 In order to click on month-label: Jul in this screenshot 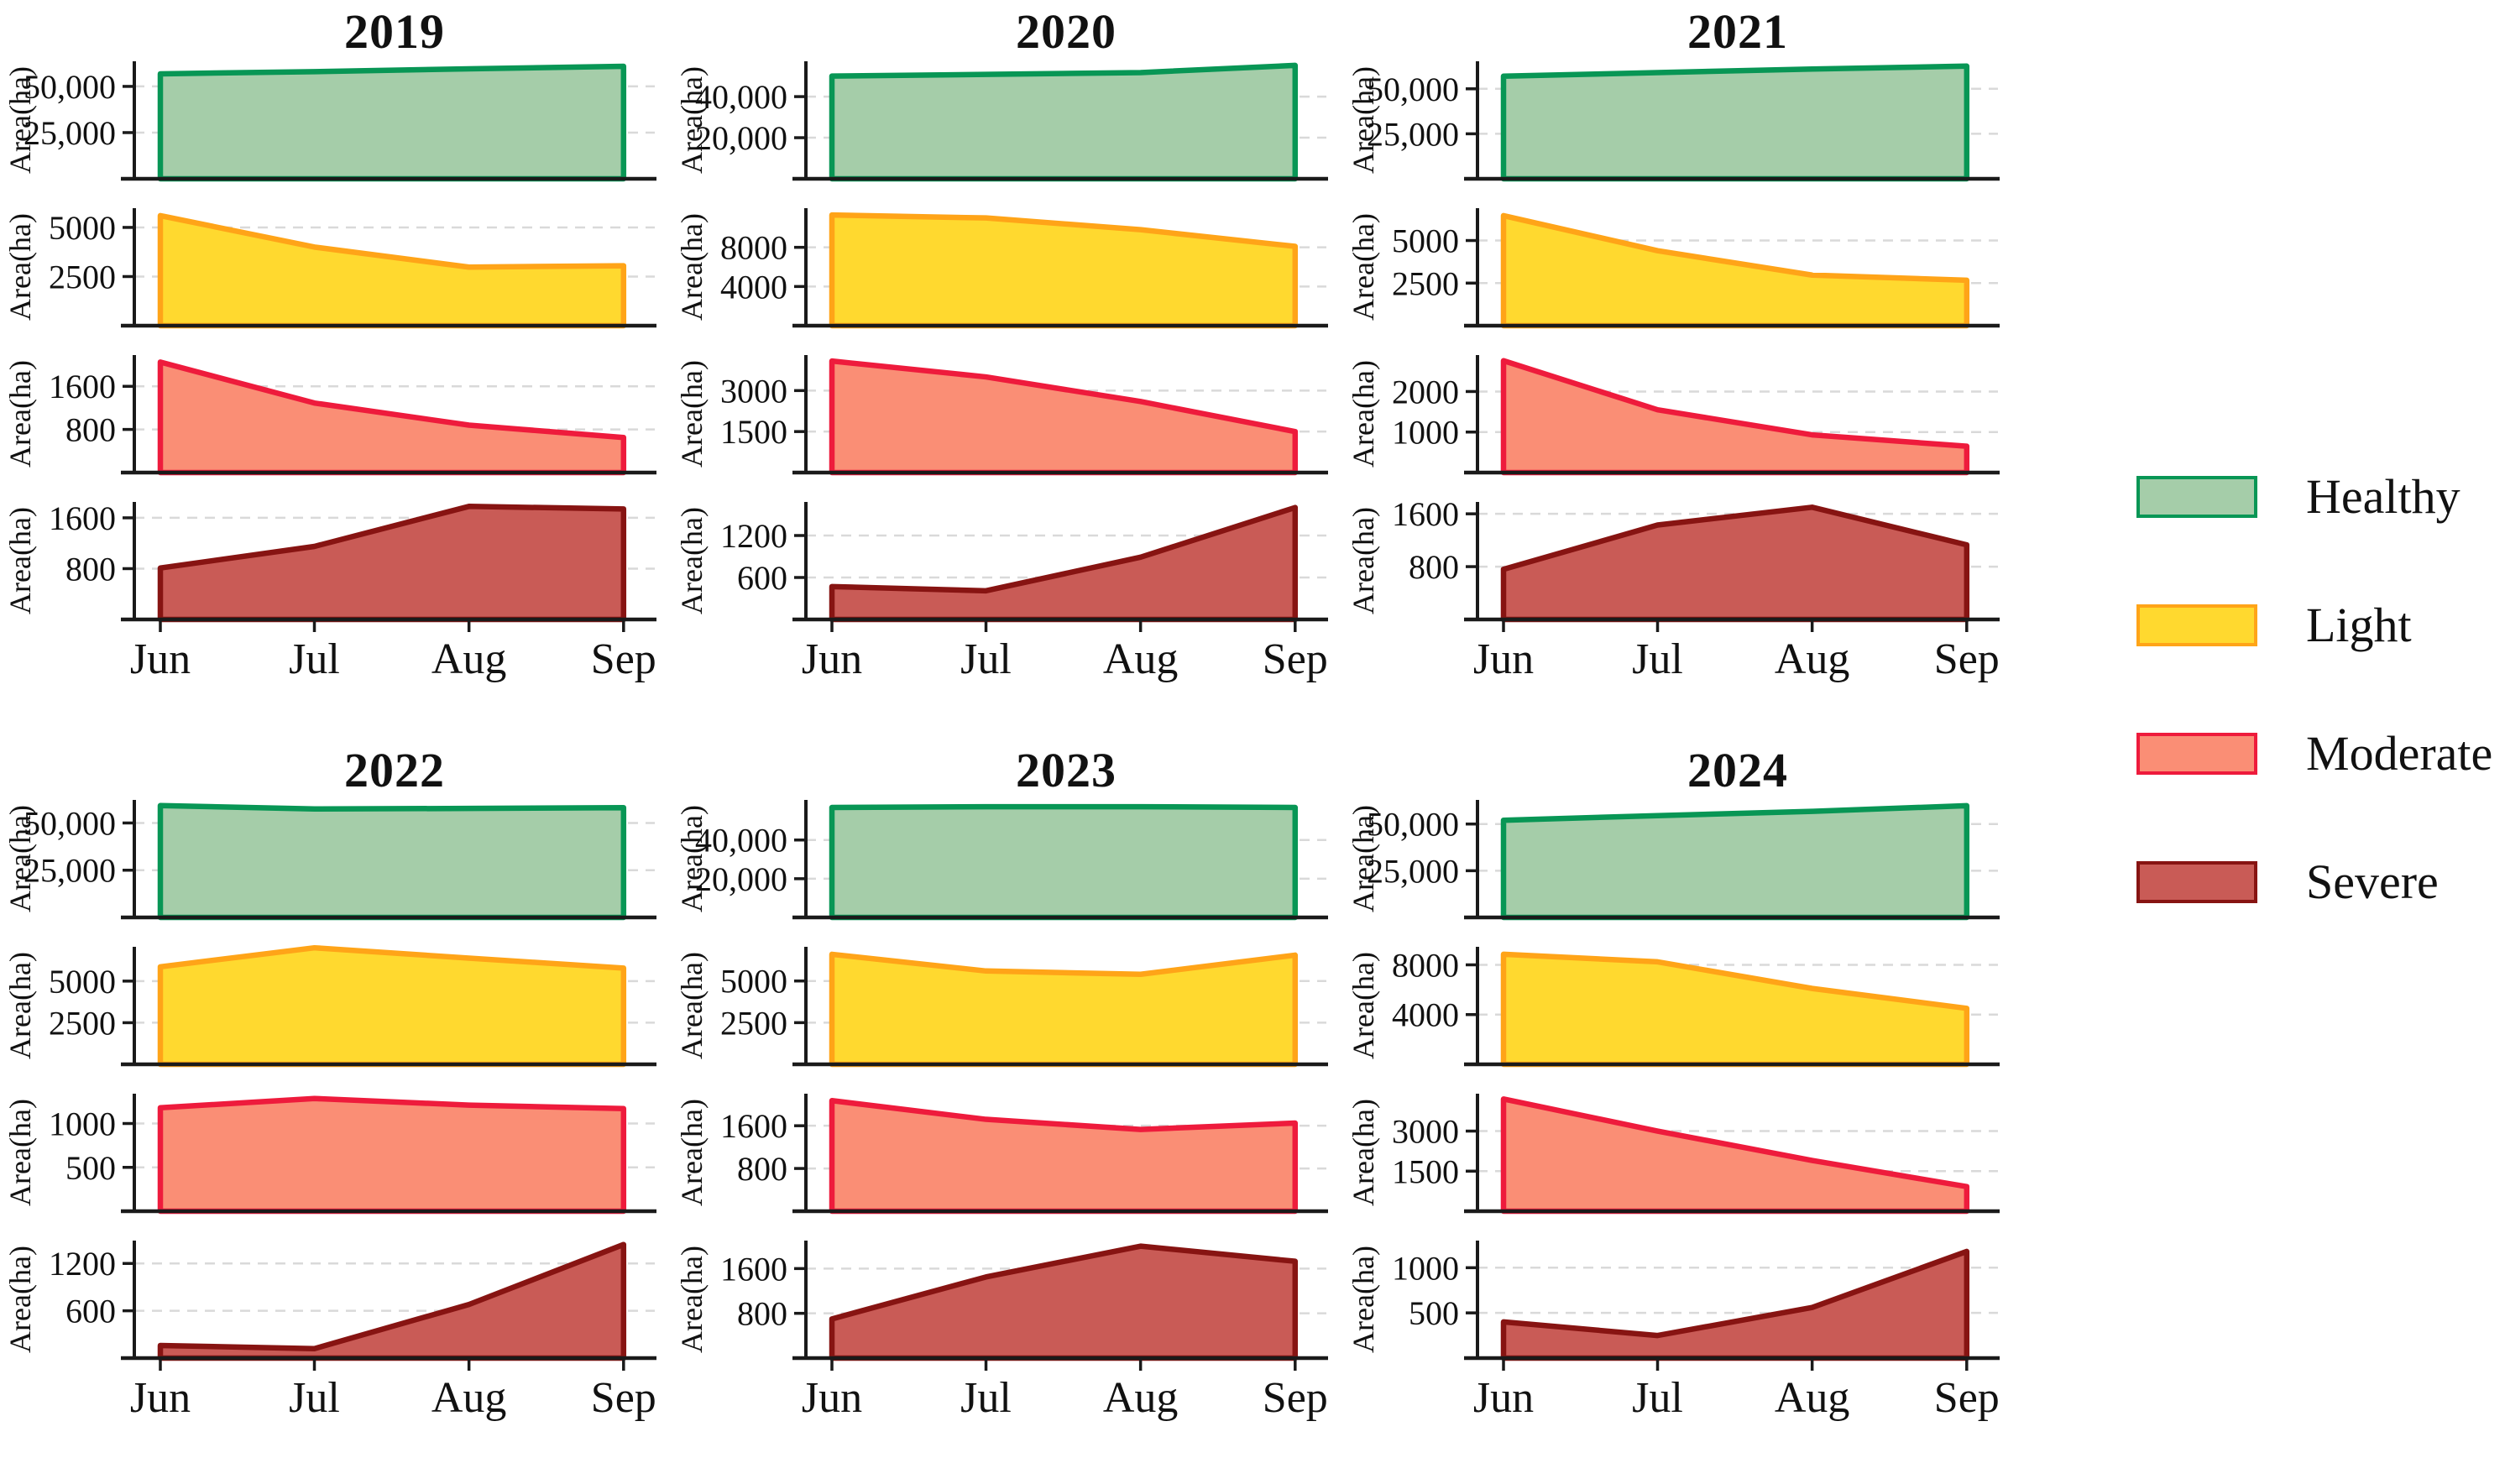, I will do `click(314, 659)`.